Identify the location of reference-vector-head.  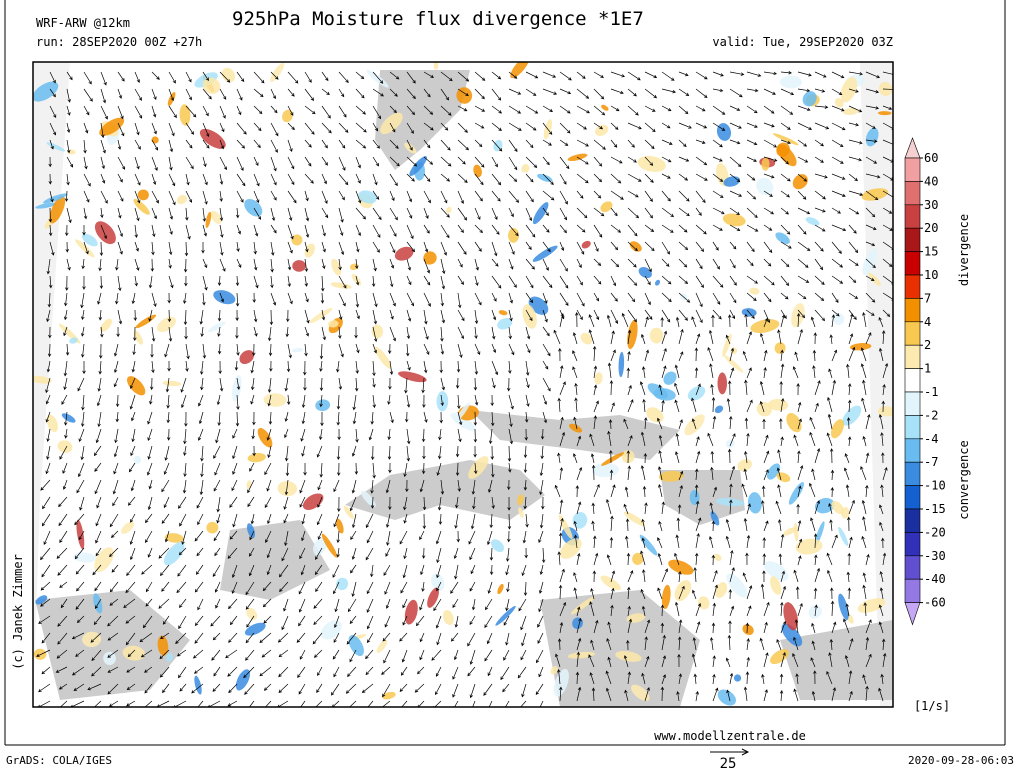
(745, 752).